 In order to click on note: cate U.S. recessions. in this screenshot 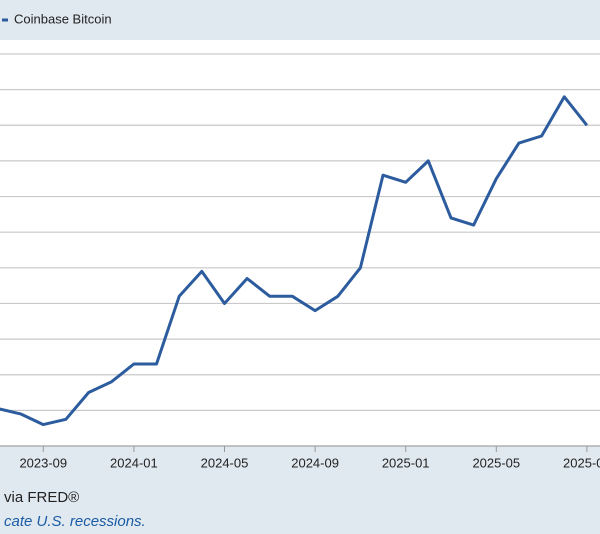, I will do `click(75, 521)`.